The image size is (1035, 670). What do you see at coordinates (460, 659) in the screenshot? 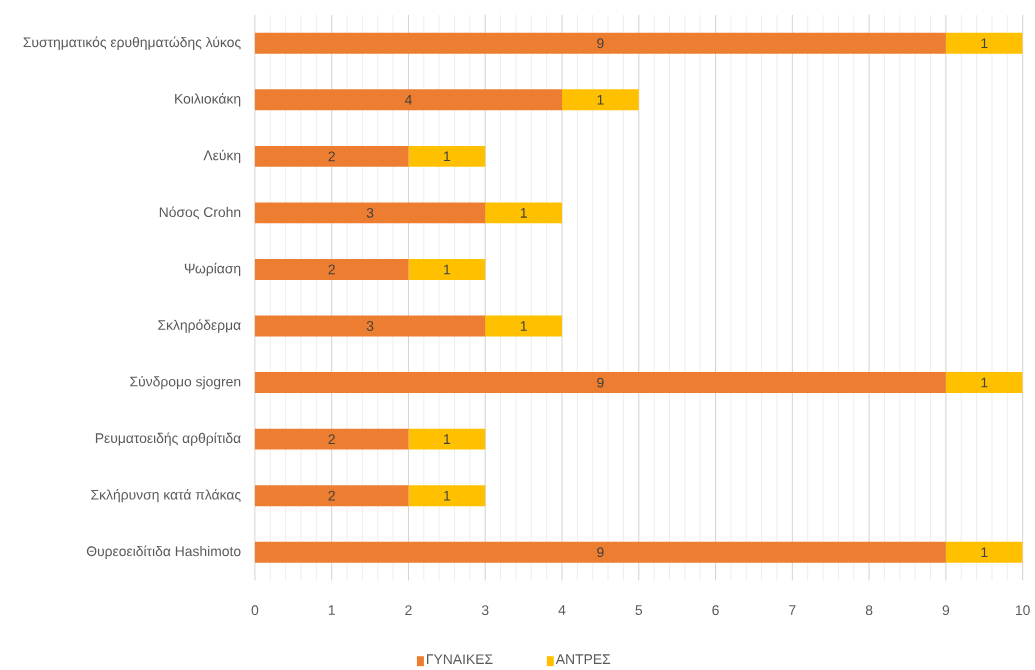
I see `legend-label: ΓΥΝΑΙΚΕΣ` at bounding box center [460, 659].